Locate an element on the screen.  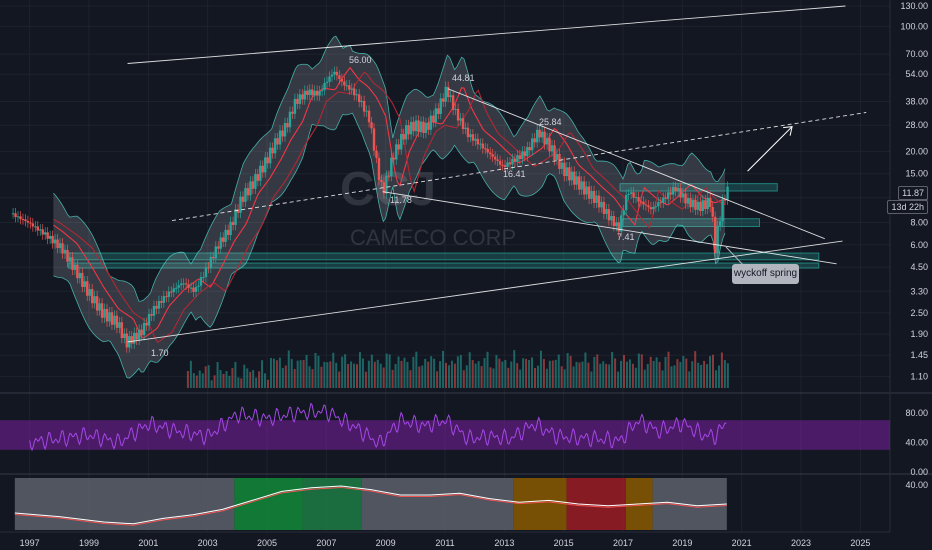
label-high-2007: 56.00 is located at coordinates (360, 60).